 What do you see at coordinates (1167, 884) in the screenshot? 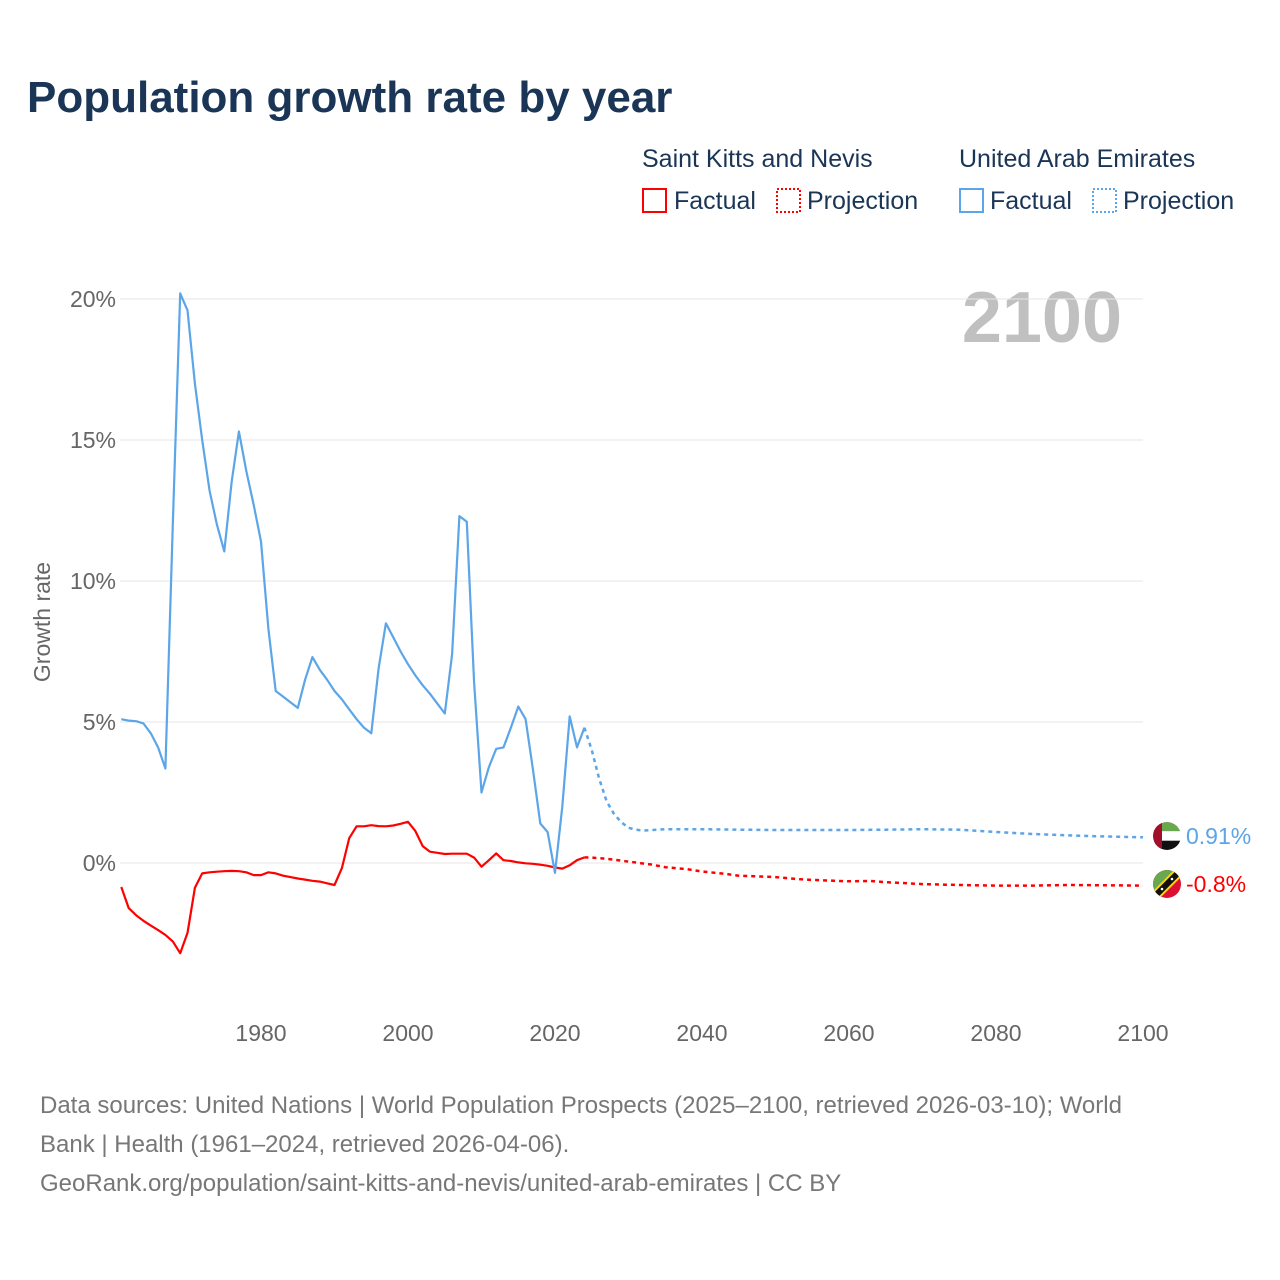
I see `saint-kitts-flag-icon` at bounding box center [1167, 884].